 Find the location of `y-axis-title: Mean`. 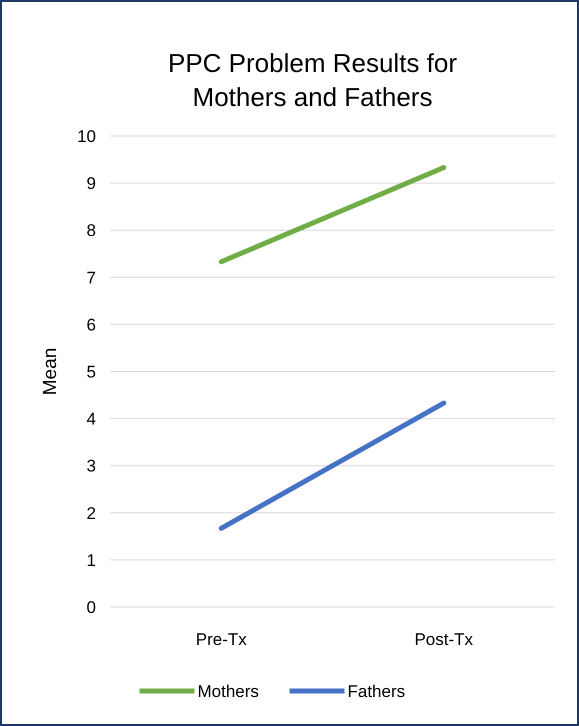

y-axis-title: Mean is located at coordinates (50, 372).